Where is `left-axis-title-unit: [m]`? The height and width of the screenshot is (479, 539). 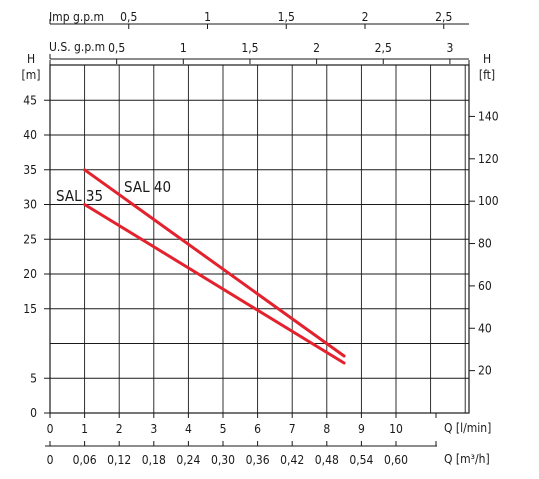
left-axis-title-unit: [m] is located at coordinates (31, 75).